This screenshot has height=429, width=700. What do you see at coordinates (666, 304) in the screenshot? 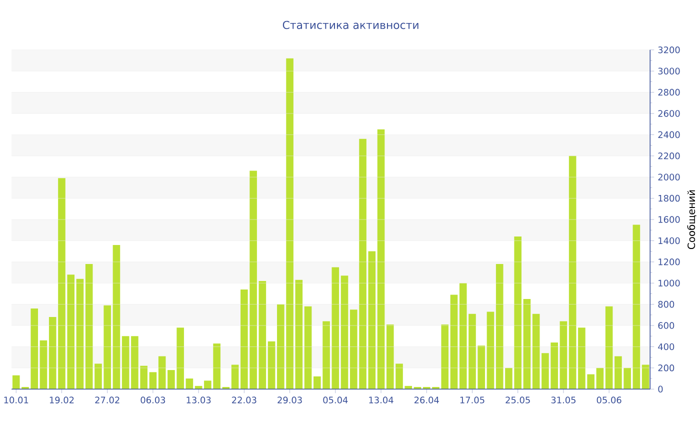
I see `y-tick-label: 800` at bounding box center [666, 304].